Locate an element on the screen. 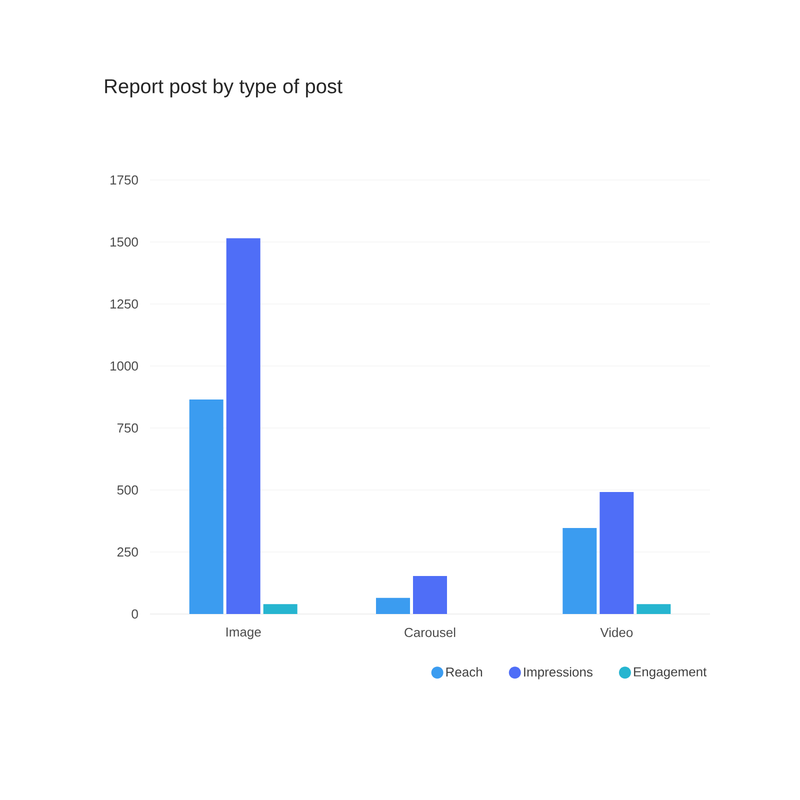 The image size is (800, 800). y-tick-label: 500 is located at coordinates (127, 490).